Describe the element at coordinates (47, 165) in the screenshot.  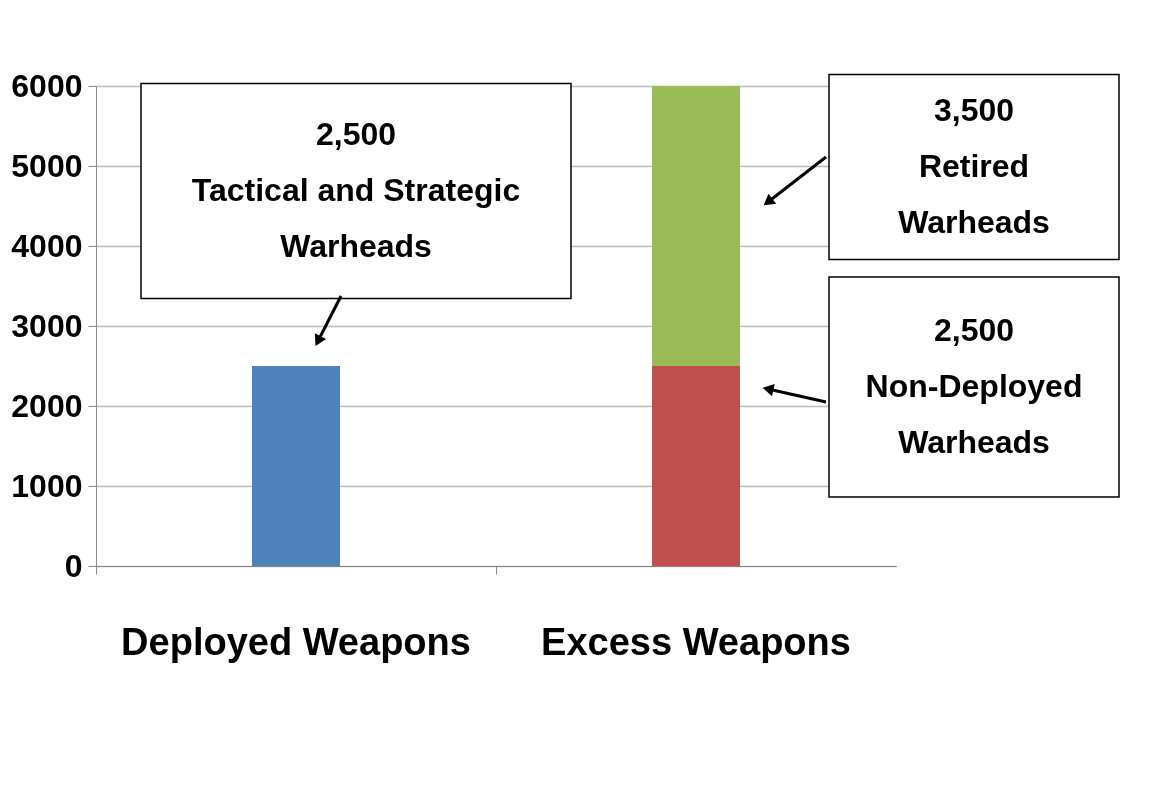
I see `y-tick-label: 5000` at that location.